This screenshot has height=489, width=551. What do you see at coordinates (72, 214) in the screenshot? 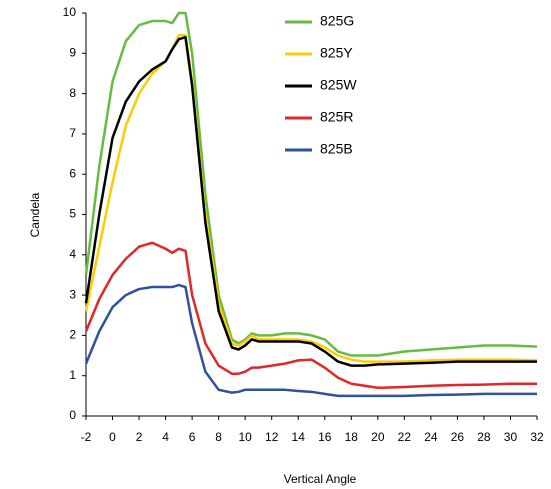
I see `y-tick-label: 5` at bounding box center [72, 214].